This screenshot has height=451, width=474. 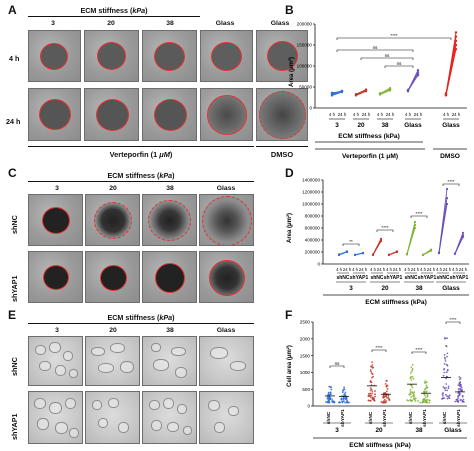 I want to click on panel-a-image-20-24h, so click(x=111, y=114).